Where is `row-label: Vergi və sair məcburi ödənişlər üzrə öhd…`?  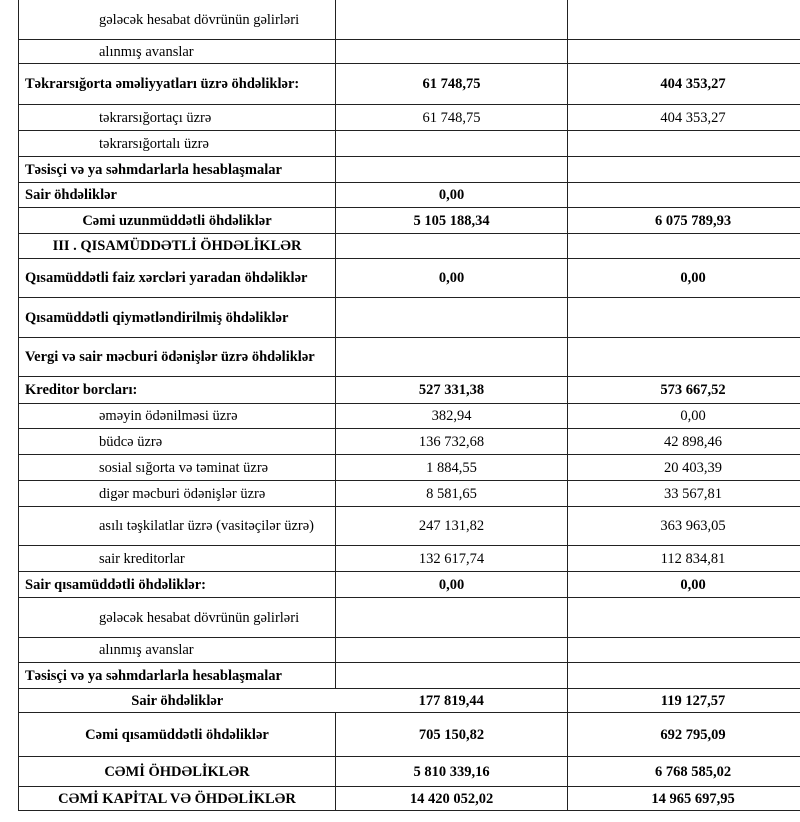
row-label: Vergi və sair məcburi ödənişlər üzrə öhd… is located at coordinates (177, 357).